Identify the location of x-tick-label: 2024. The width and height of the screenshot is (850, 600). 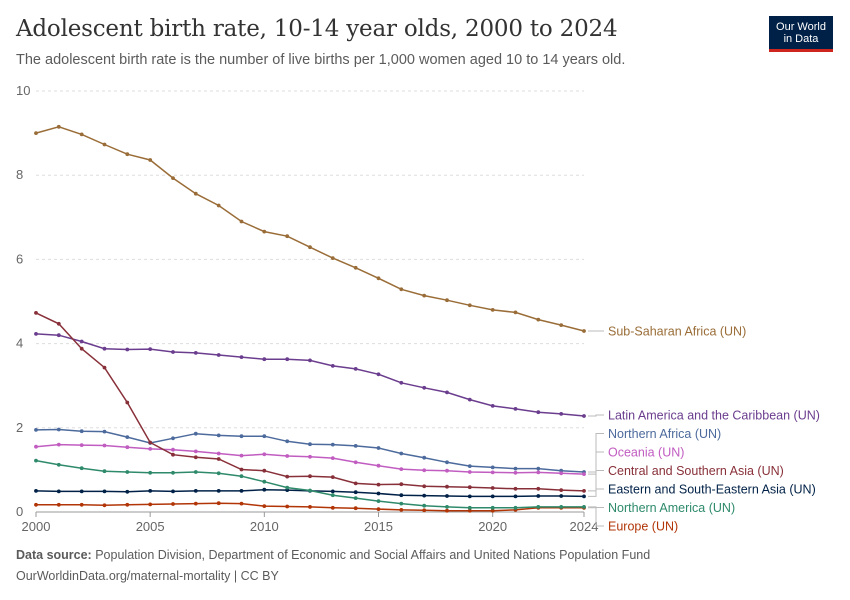
(584, 526).